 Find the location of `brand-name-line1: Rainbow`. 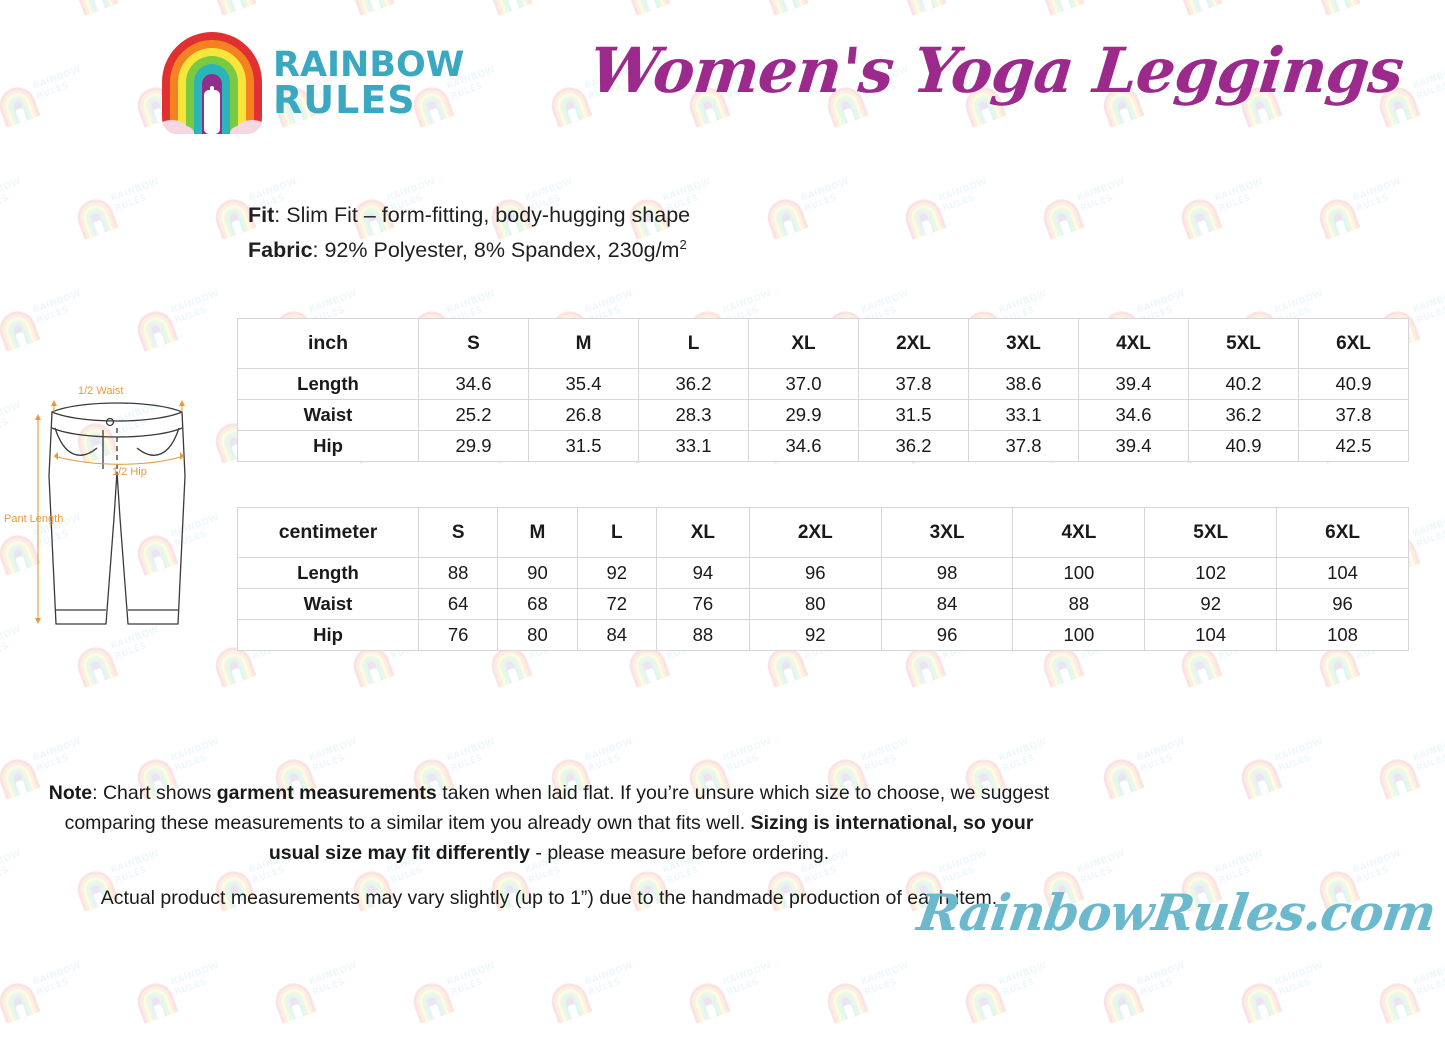

brand-name-line1: Rainbow is located at coordinates (369, 65).